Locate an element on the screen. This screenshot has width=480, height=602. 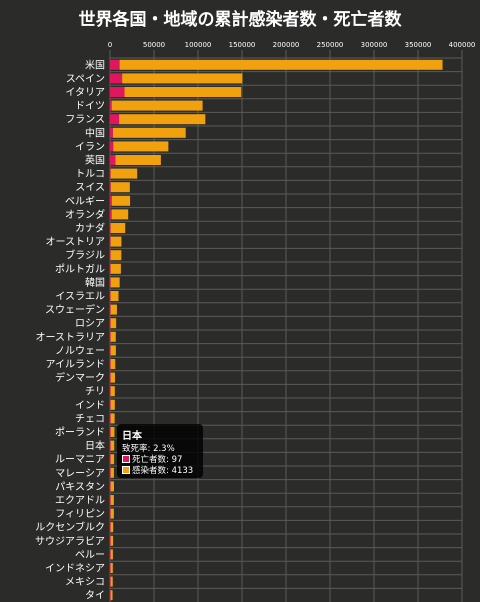
category-label: ルーマニア is located at coordinates (80, 460).